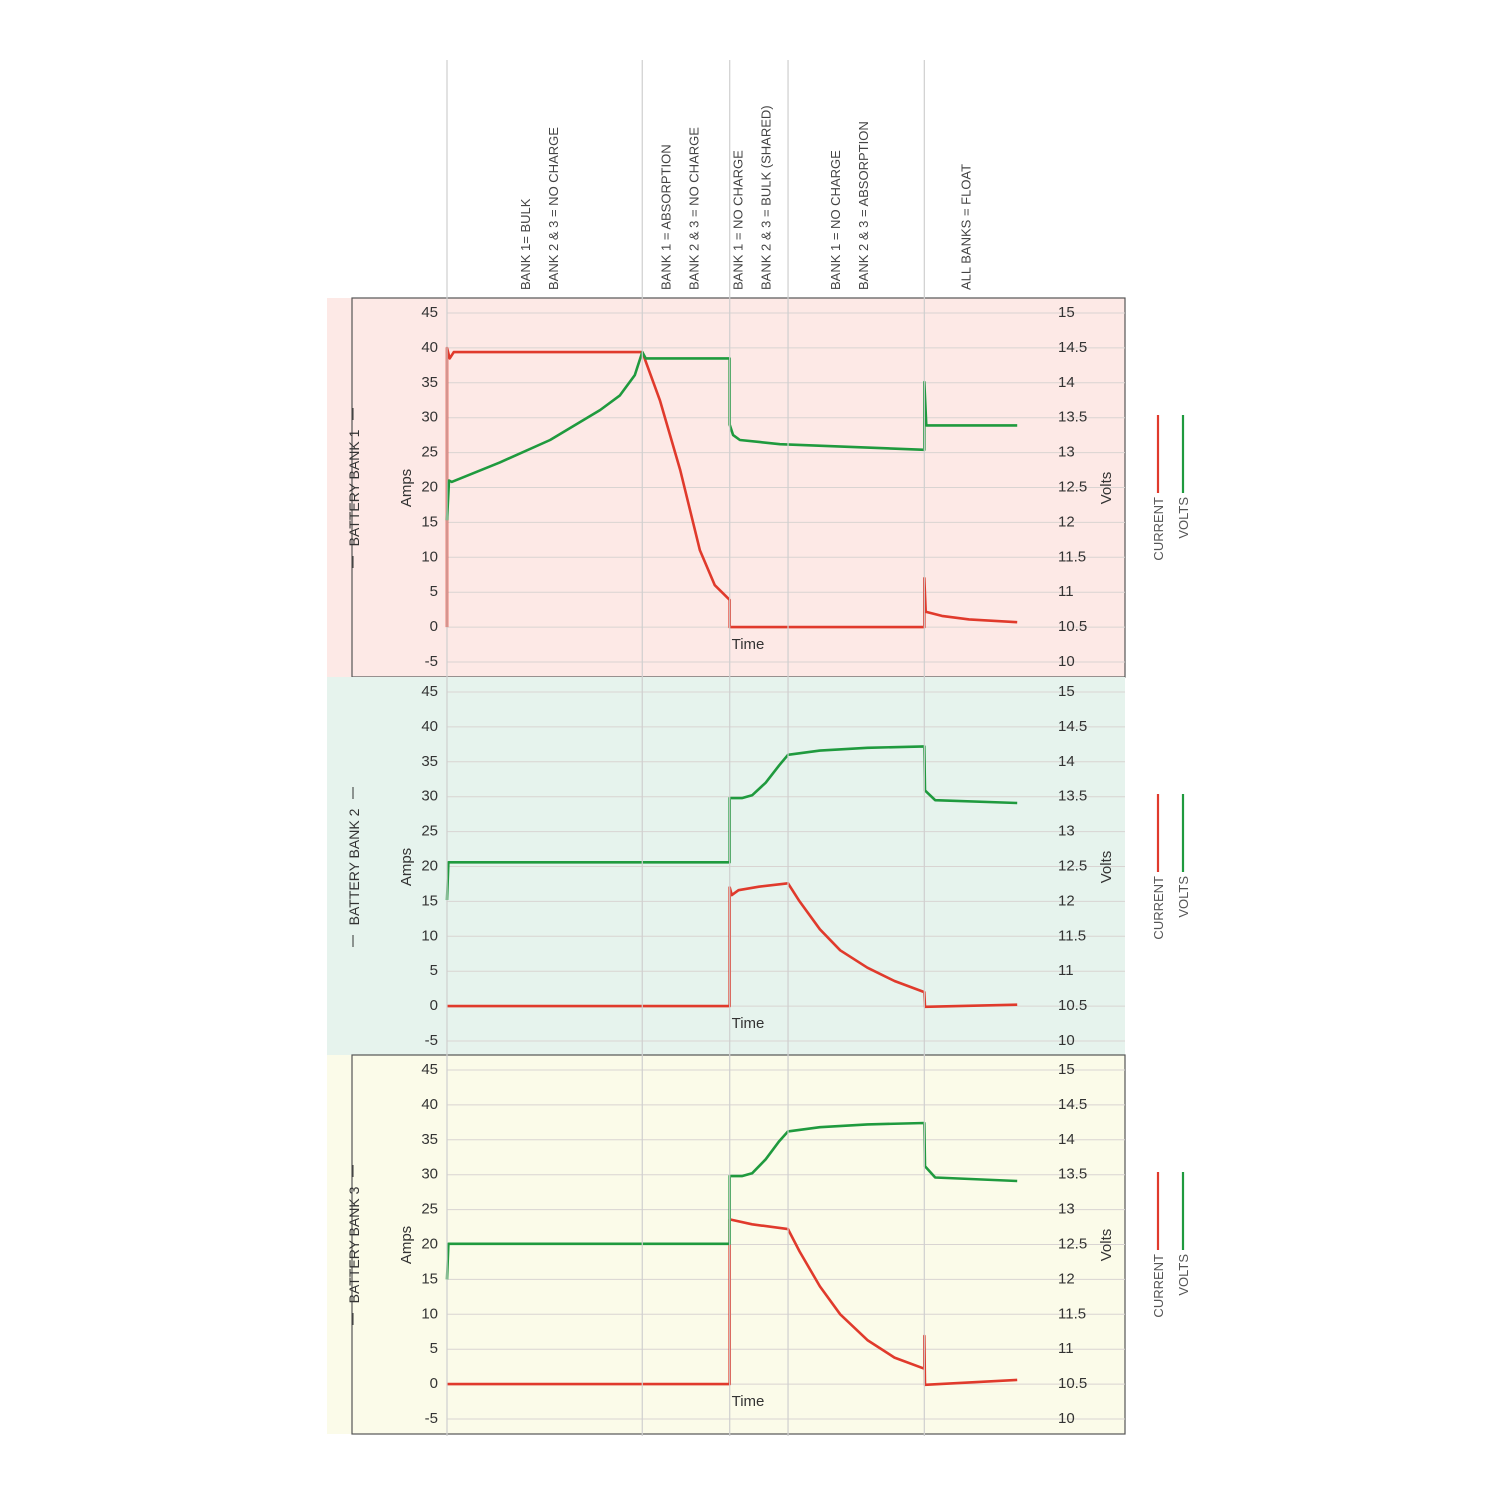  Describe the element at coordinates (525, 244) in the screenshot. I see `phase-label: BANK 1= BULK` at that location.